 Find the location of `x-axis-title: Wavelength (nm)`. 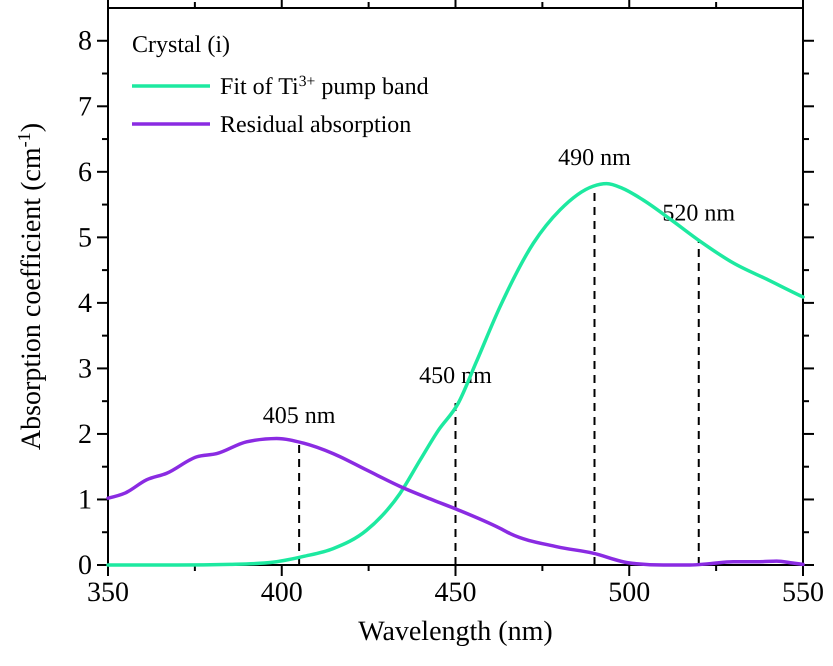

x-axis-title: Wavelength (nm) is located at coordinates (455, 631).